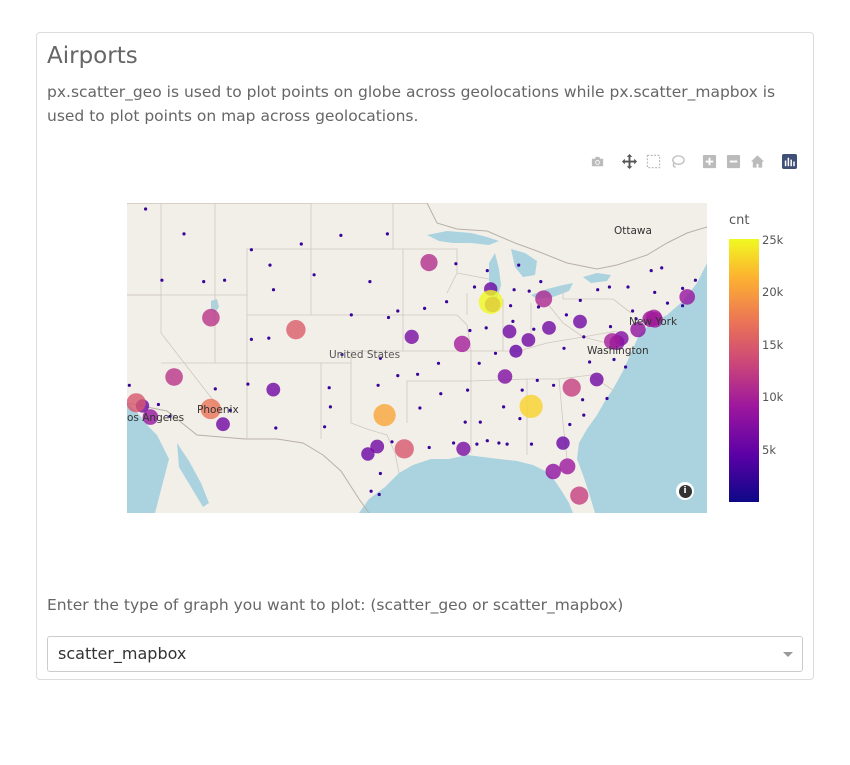 This screenshot has width=850, height=765. What do you see at coordinates (677, 161) in the screenshot?
I see `lasso-icon` at bounding box center [677, 161].